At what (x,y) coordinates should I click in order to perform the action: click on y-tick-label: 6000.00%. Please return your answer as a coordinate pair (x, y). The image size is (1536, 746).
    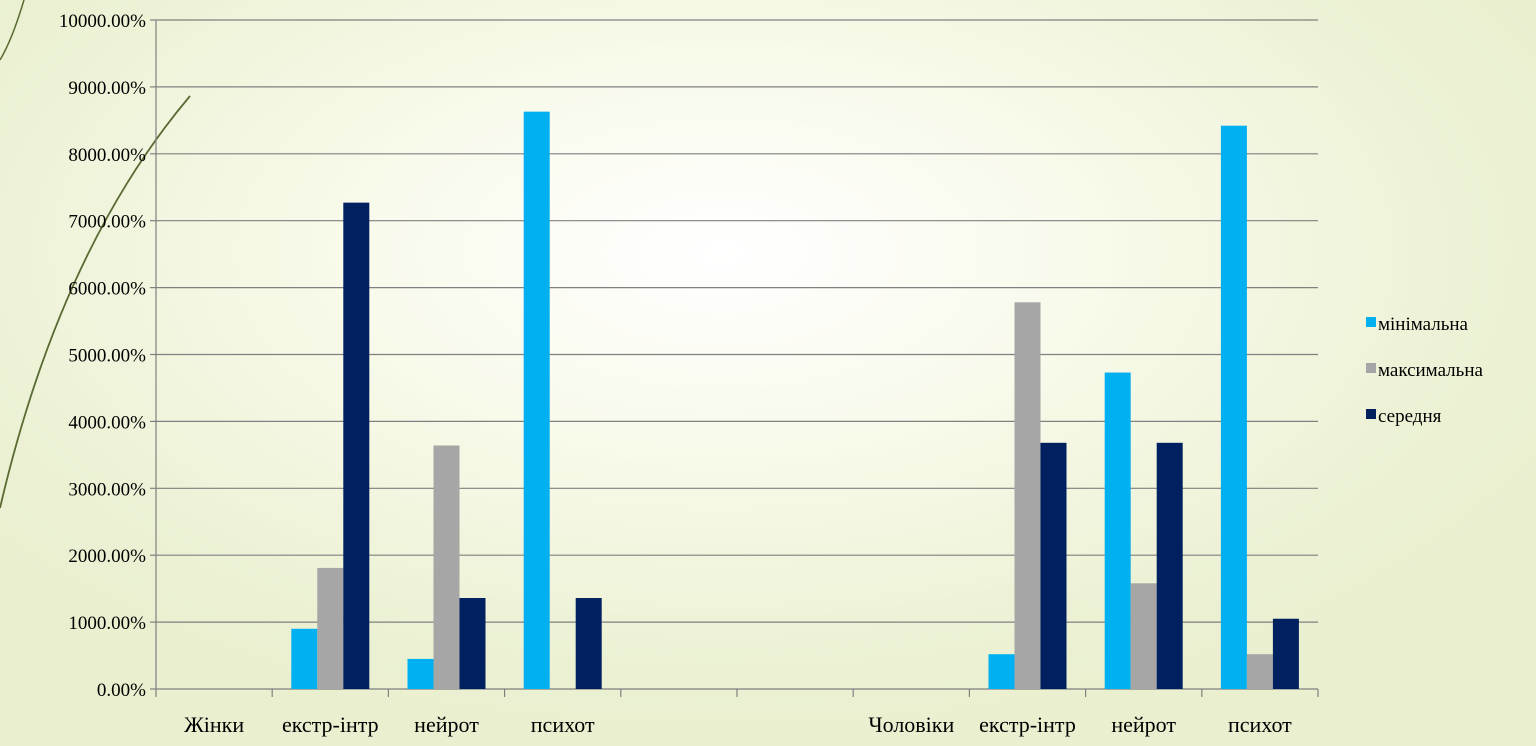
    Looking at the image, I should click on (107, 289).